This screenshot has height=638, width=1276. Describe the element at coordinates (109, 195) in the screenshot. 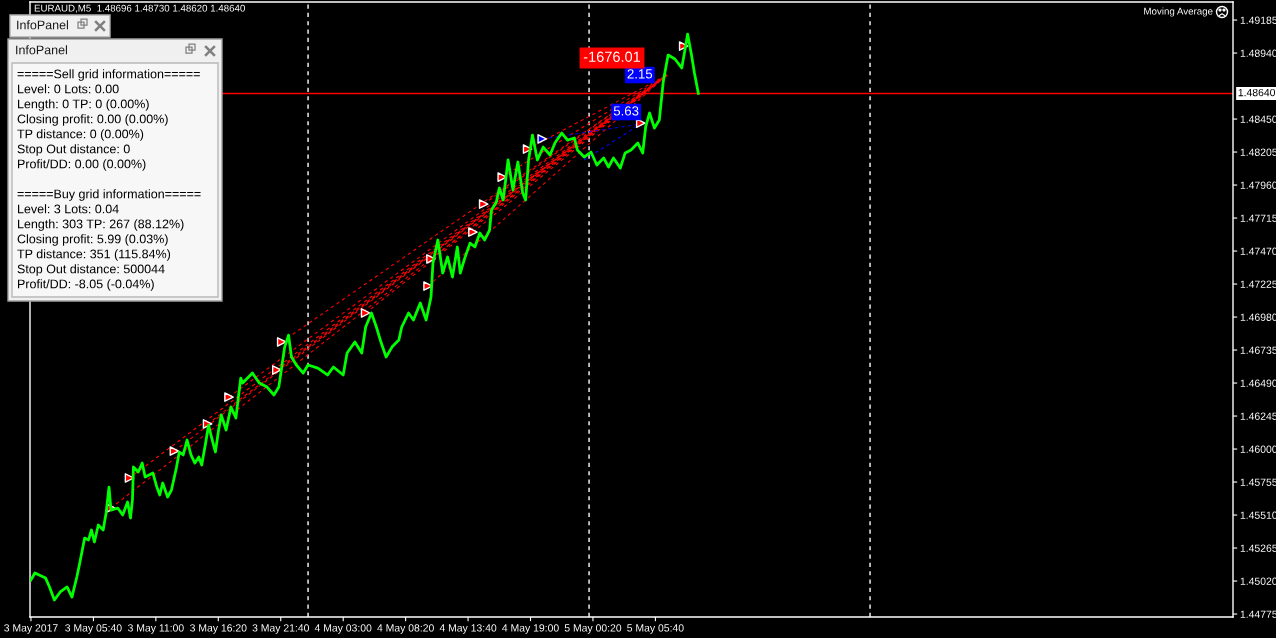

I see `annotation: =====Buy grid information=====` at that location.